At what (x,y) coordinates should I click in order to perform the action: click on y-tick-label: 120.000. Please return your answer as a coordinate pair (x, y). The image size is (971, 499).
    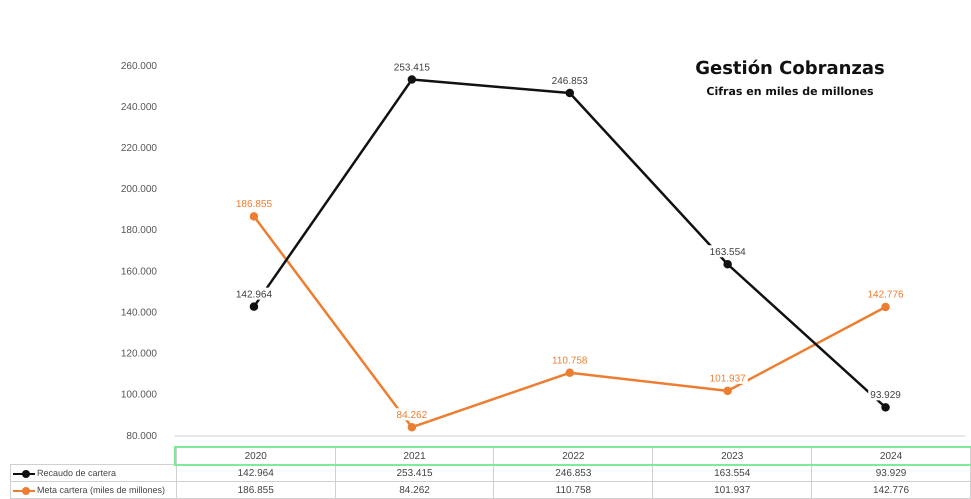
    Looking at the image, I should click on (139, 354).